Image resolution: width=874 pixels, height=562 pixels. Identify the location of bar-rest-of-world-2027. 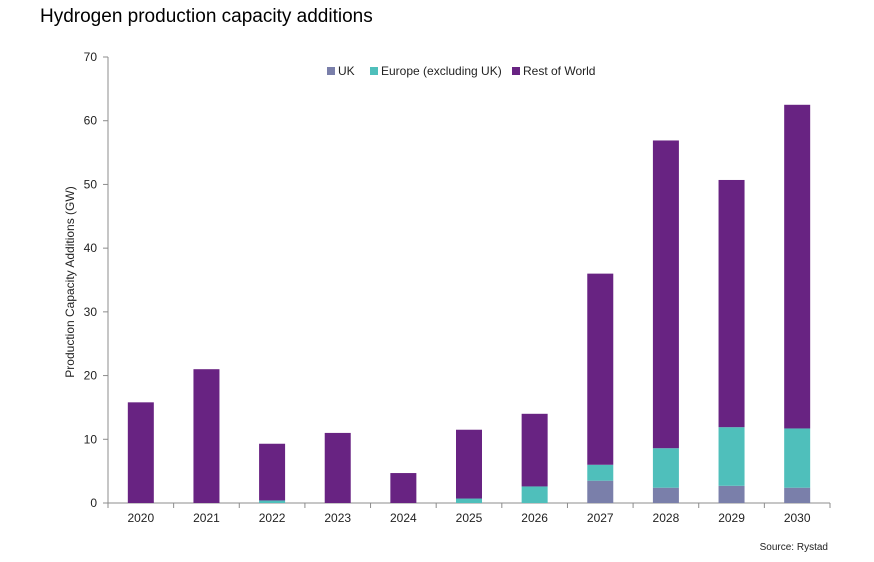
(600, 369).